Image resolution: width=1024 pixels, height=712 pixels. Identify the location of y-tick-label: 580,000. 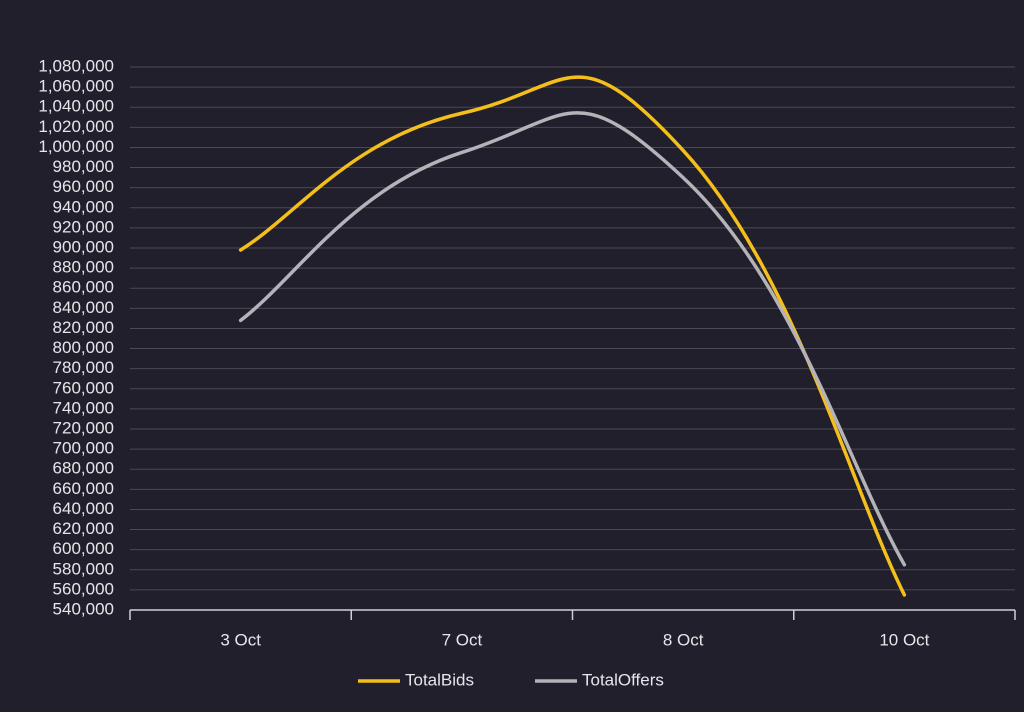
(83, 568).